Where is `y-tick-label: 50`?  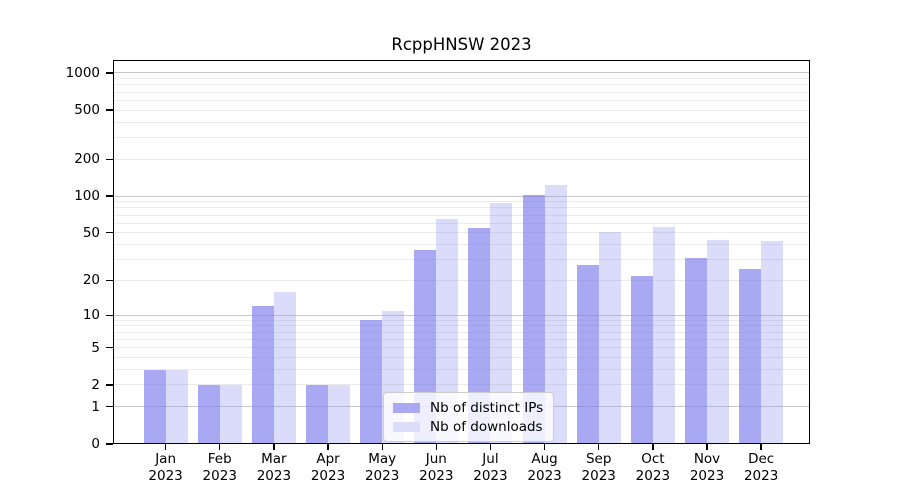 y-tick-label: 50 is located at coordinates (91, 232).